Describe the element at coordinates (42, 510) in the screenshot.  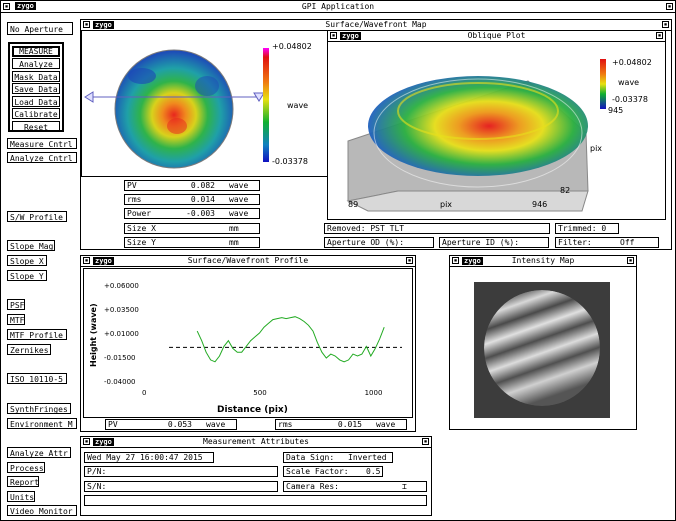
I see `video-monitor-button: Video Monitor` at that location.